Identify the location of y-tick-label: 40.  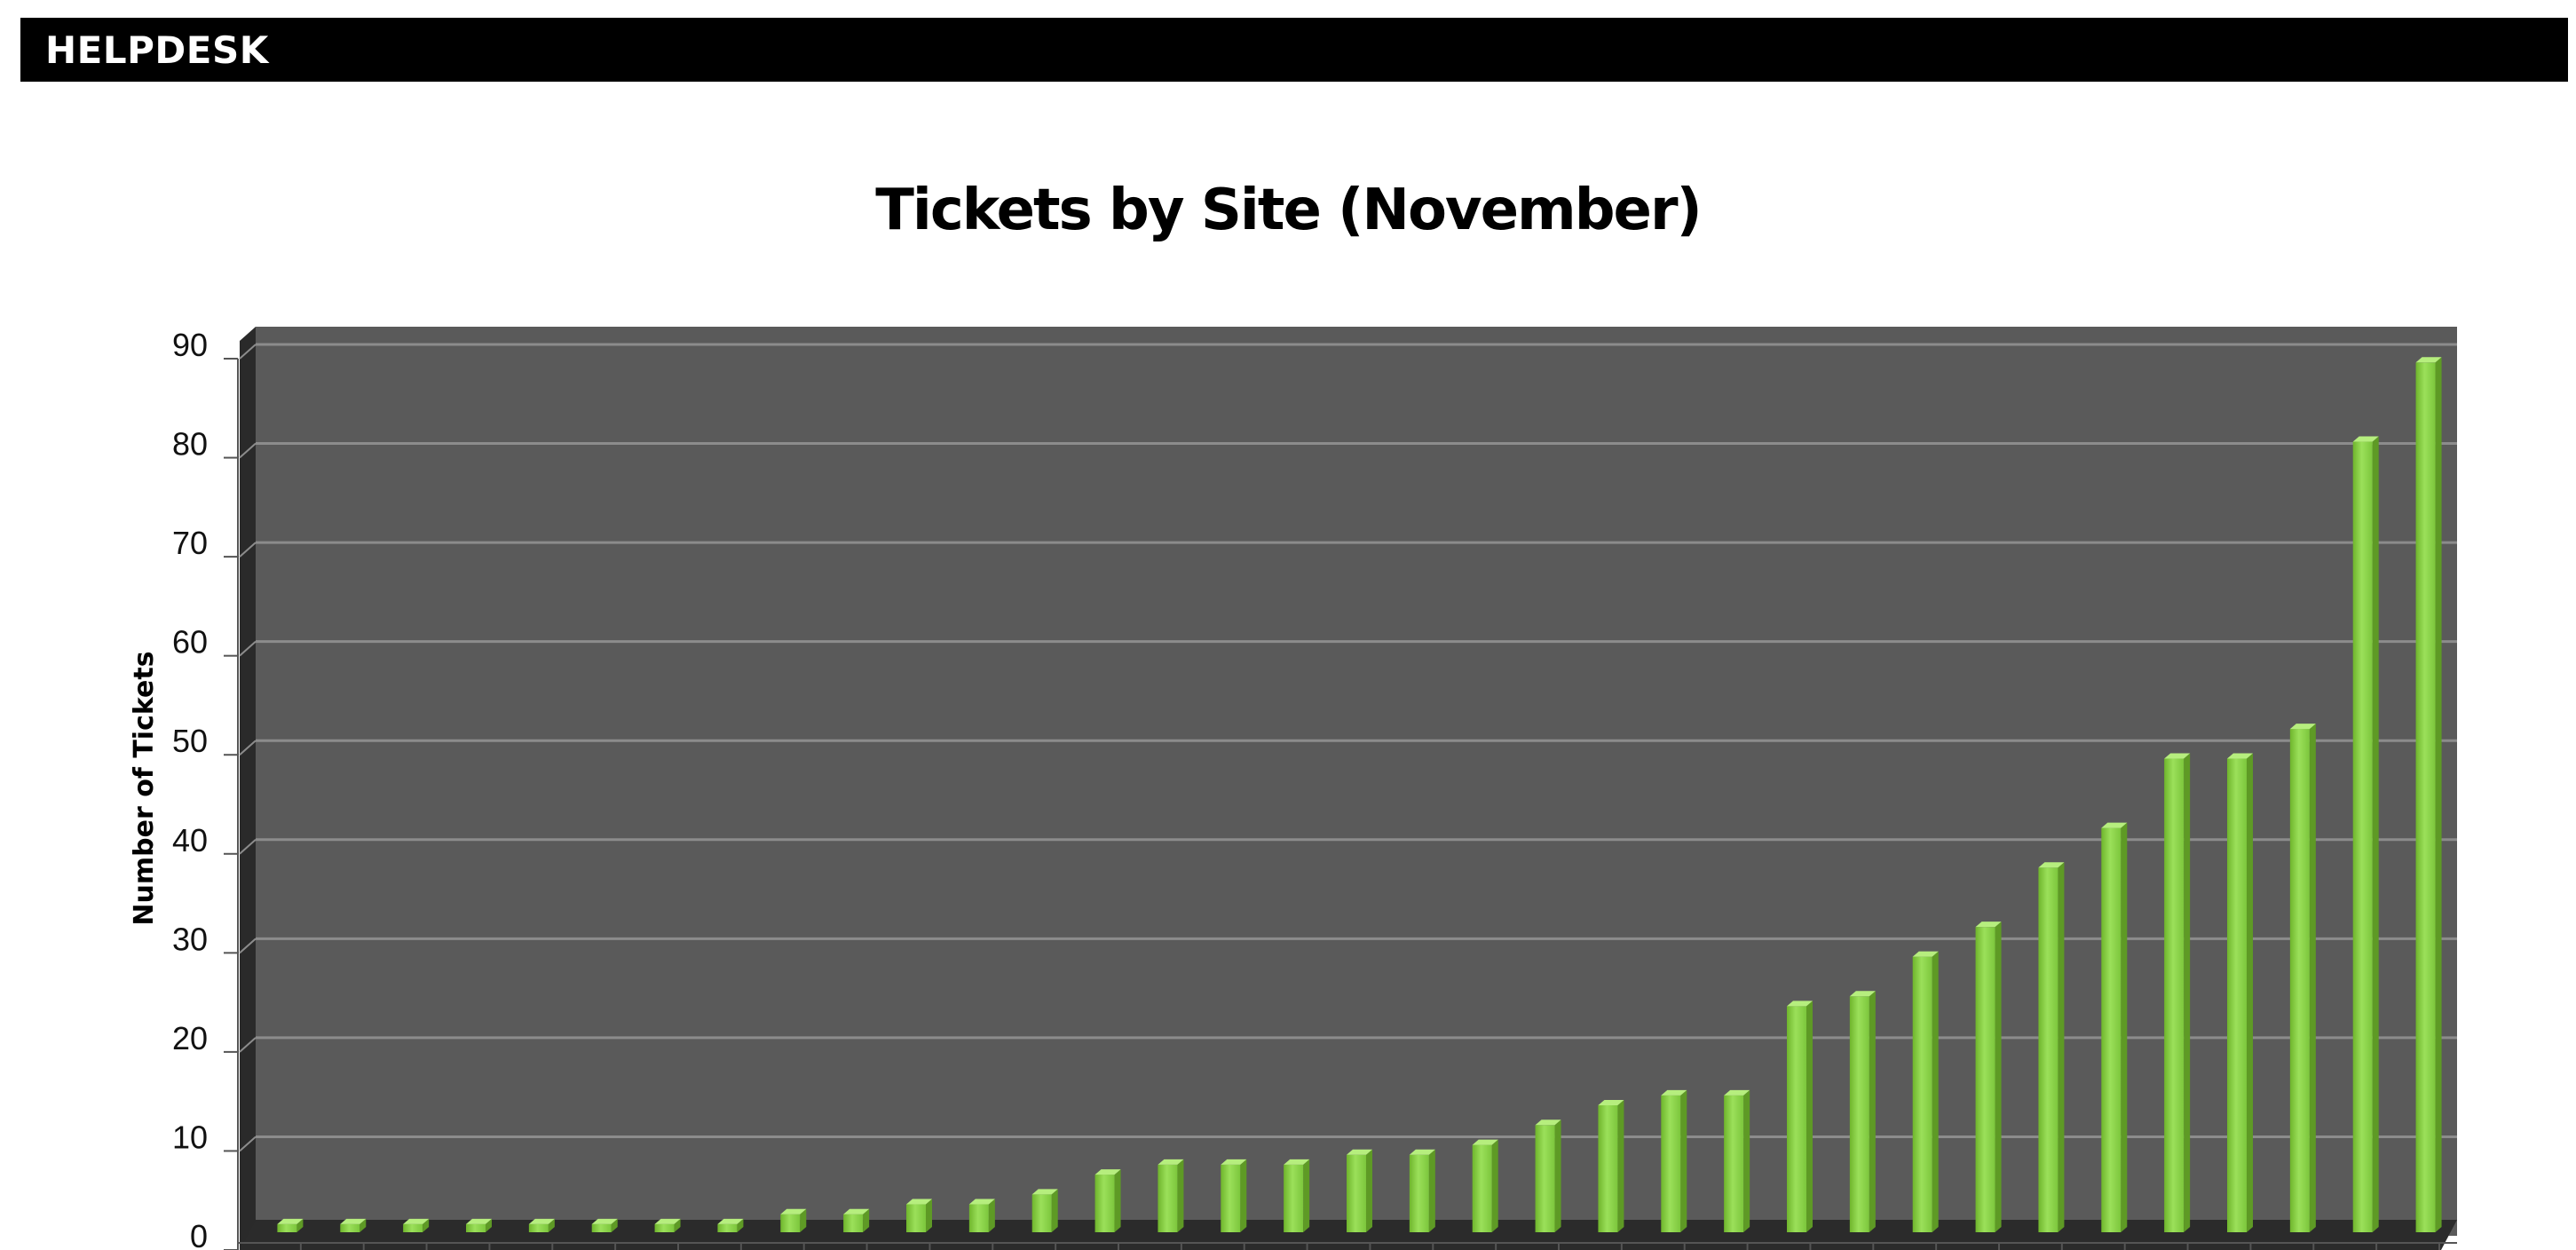
(190, 840).